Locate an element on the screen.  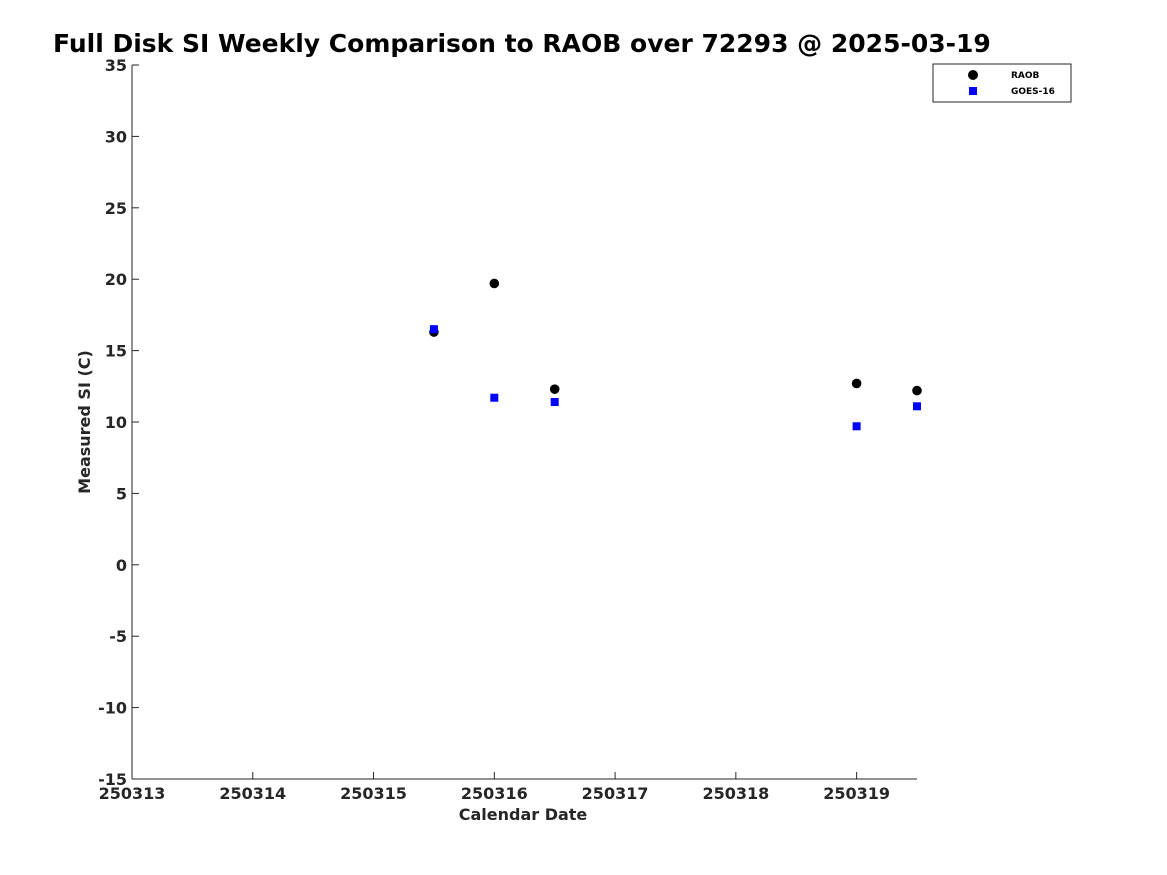
y-tick-label: -15 is located at coordinates (112, 779).